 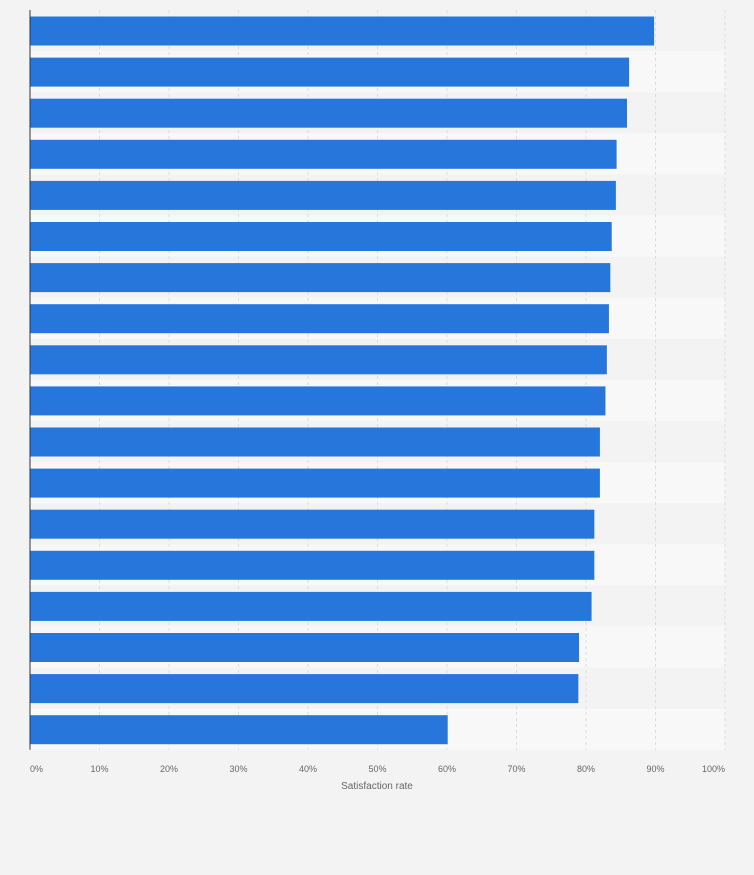 What do you see at coordinates (238, 769) in the screenshot?
I see `x-tick-label: 30%` at bounding box center [238, 769].